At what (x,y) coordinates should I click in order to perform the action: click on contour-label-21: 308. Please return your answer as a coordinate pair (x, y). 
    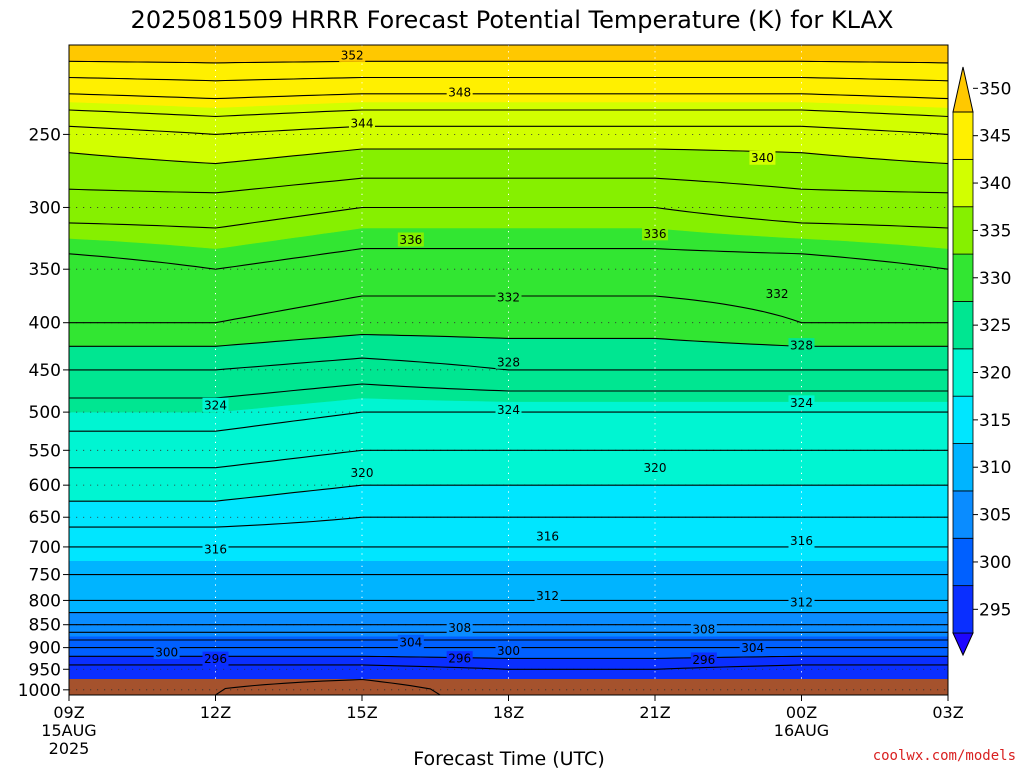
    Looking at the image, I should click on (703, 628).